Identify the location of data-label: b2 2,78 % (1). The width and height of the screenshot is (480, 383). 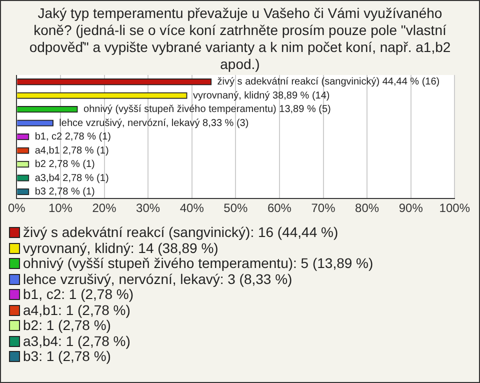
(64, 164).